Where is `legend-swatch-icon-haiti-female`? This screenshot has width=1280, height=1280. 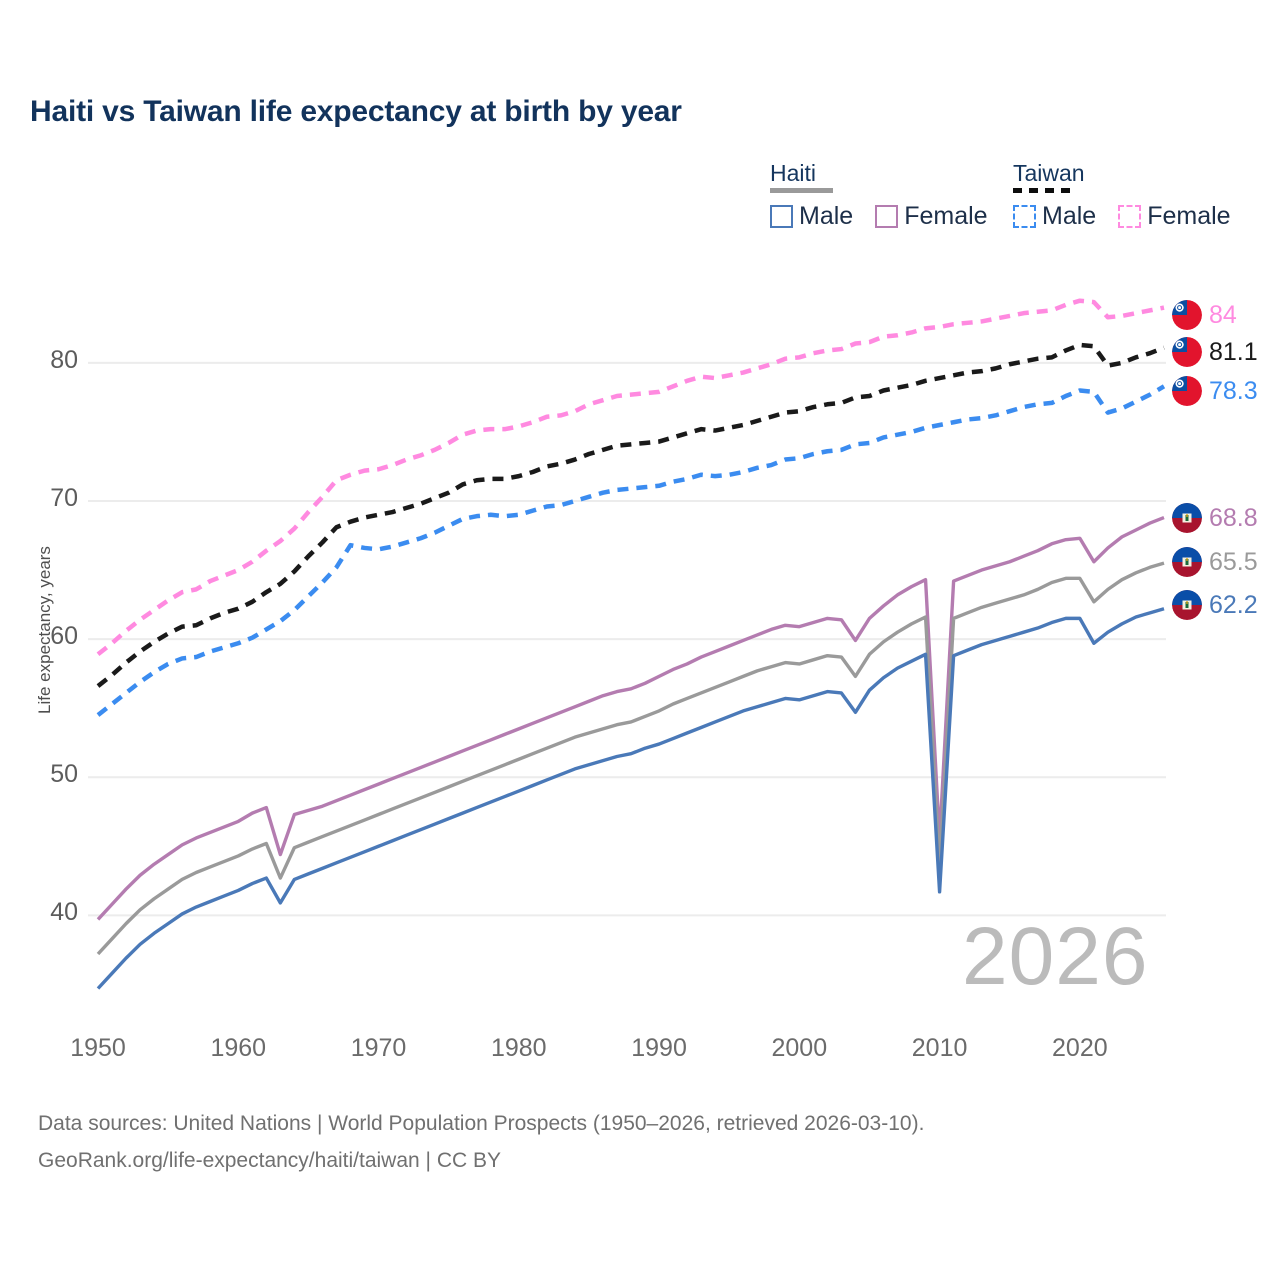
legend-swatch-icon-haiti-female is located at coordinates (887, 216).